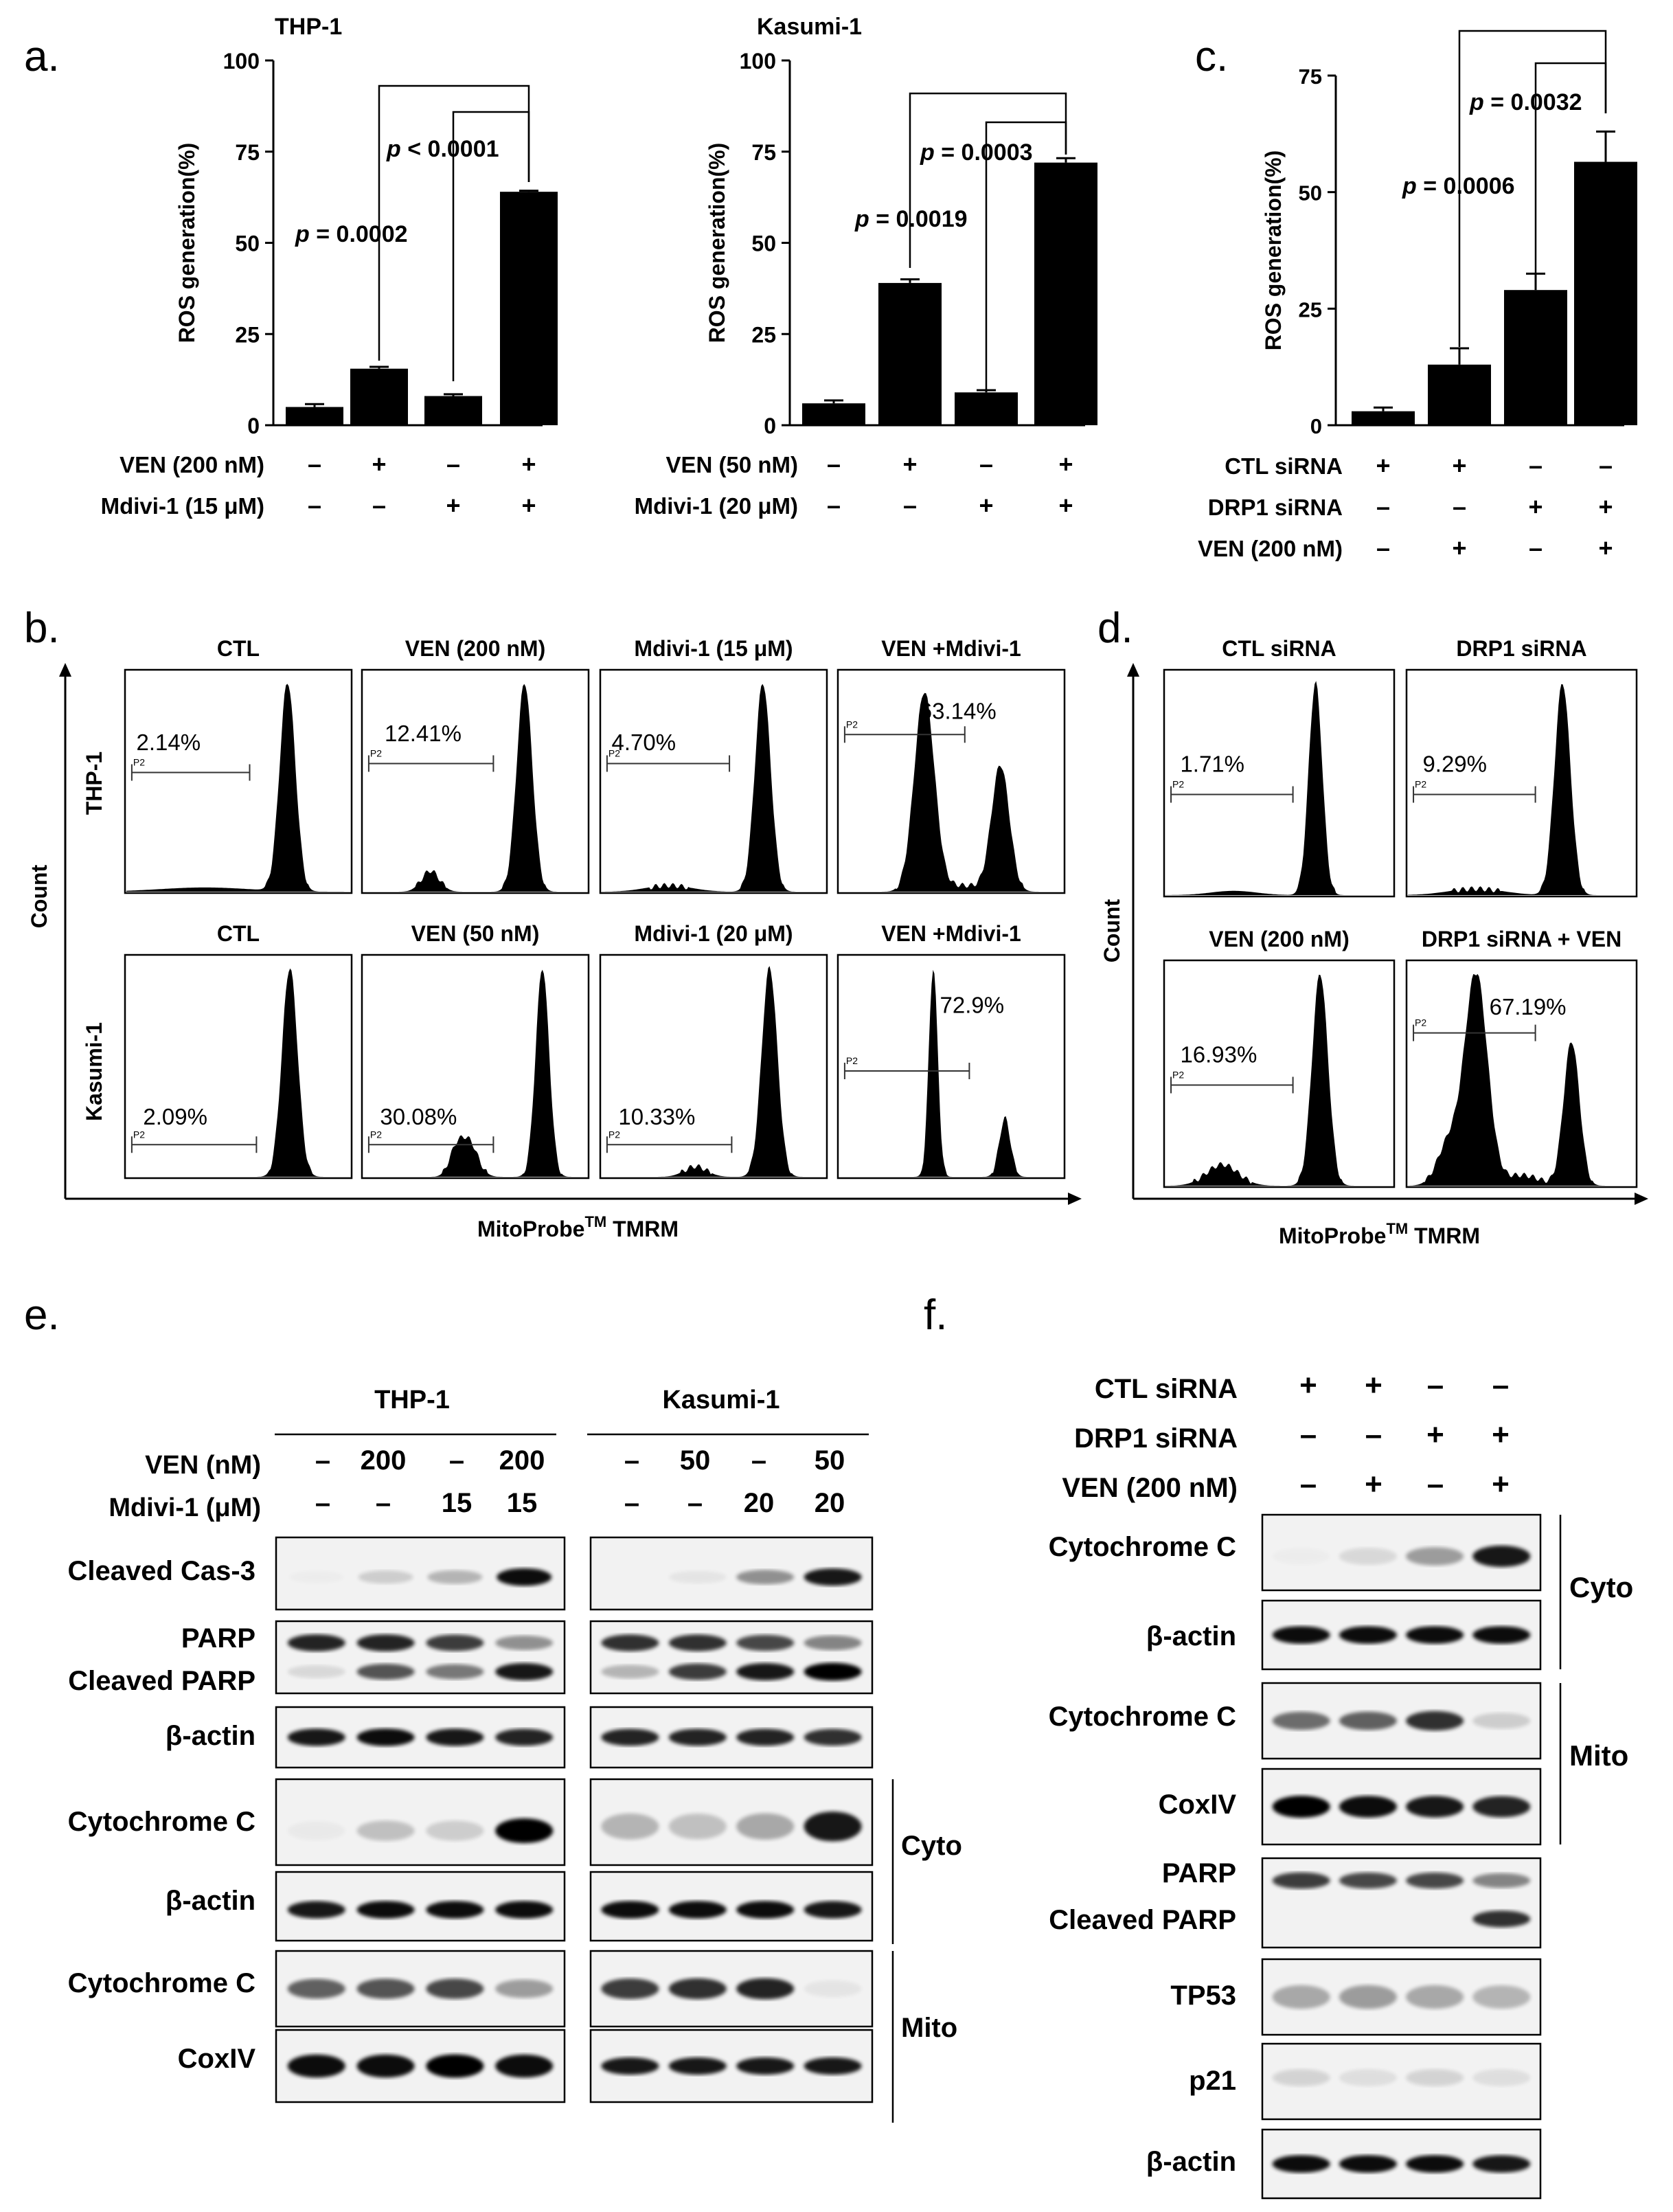 The height and width of the screenshot is (2212, 1673). What do you see at coordinates (578, 1227) in the screenshot?
I see `x-axis-label: MitoProbeTM TMRM` at bounding box center [578, 1227].